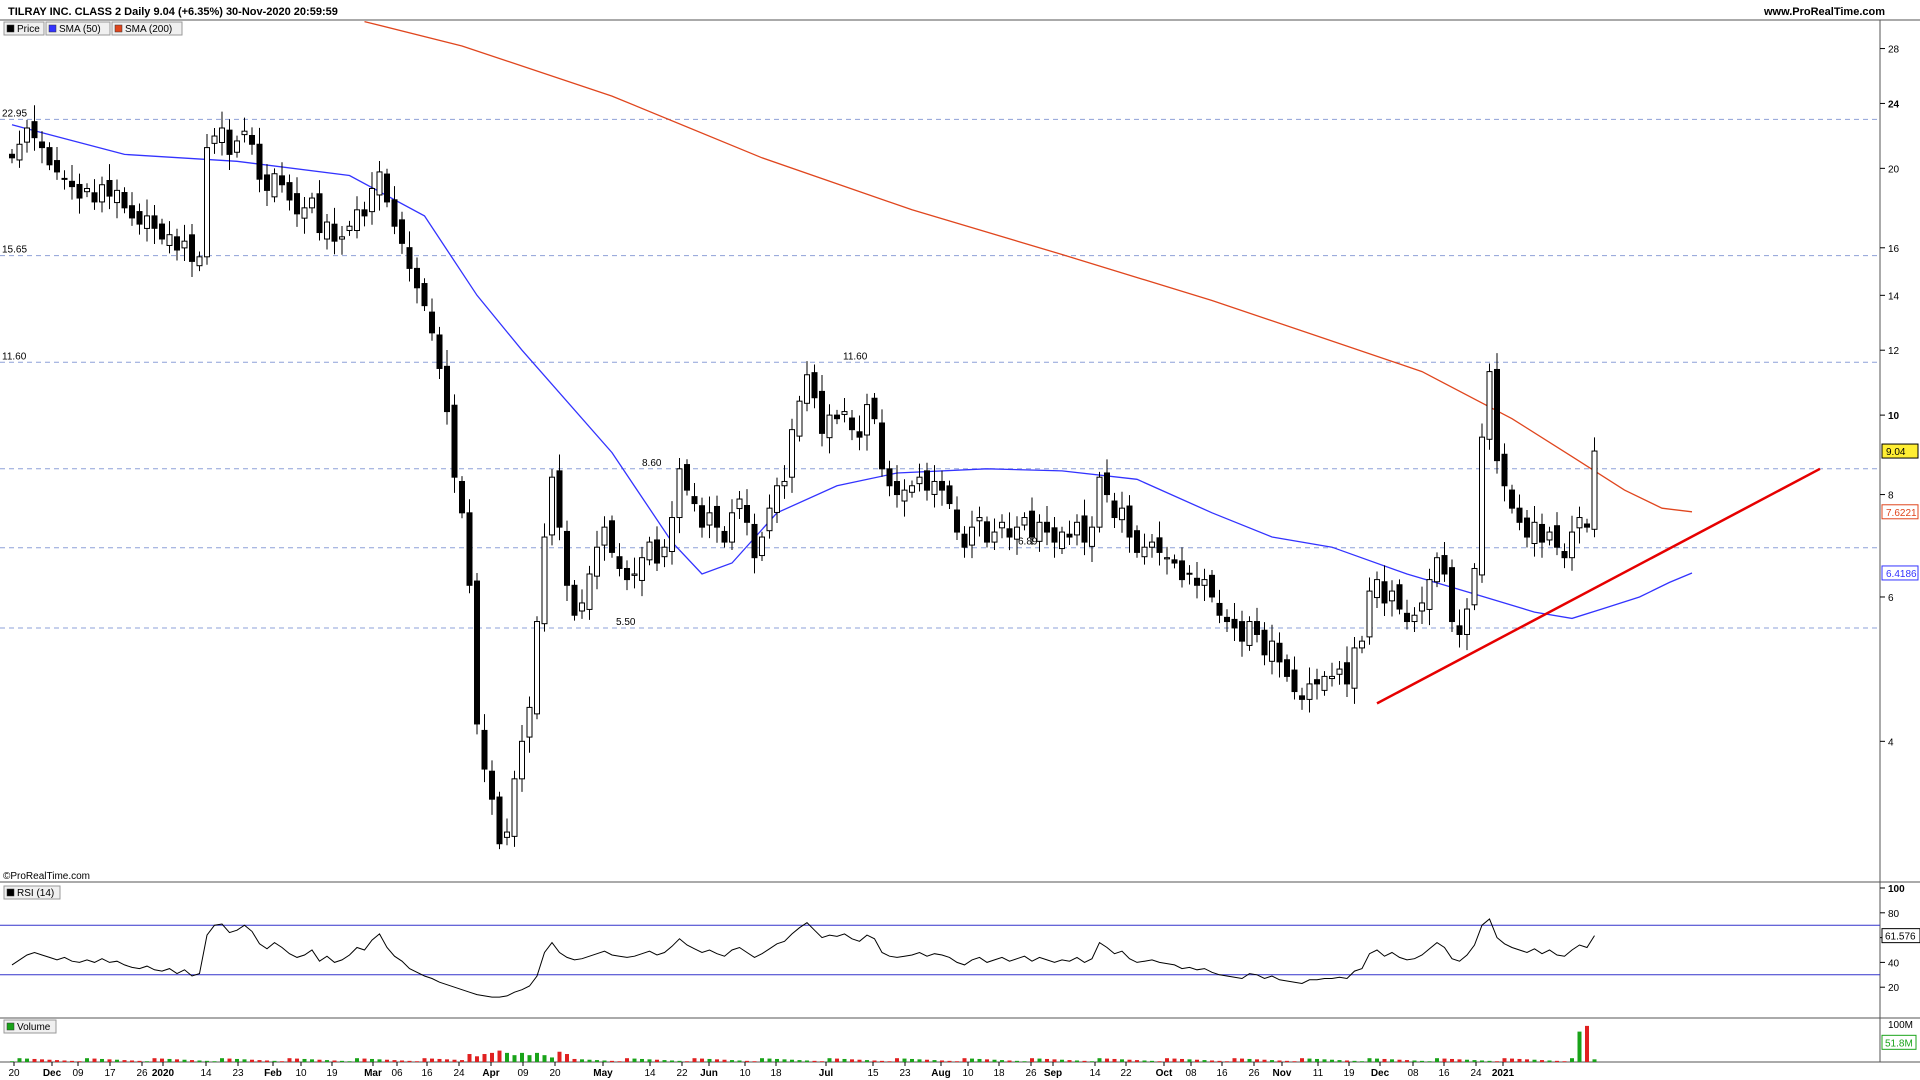 The width and height of the screenshot is (1920, 1080). I want to click on x-tick-label: 18, so click(999, 1073).